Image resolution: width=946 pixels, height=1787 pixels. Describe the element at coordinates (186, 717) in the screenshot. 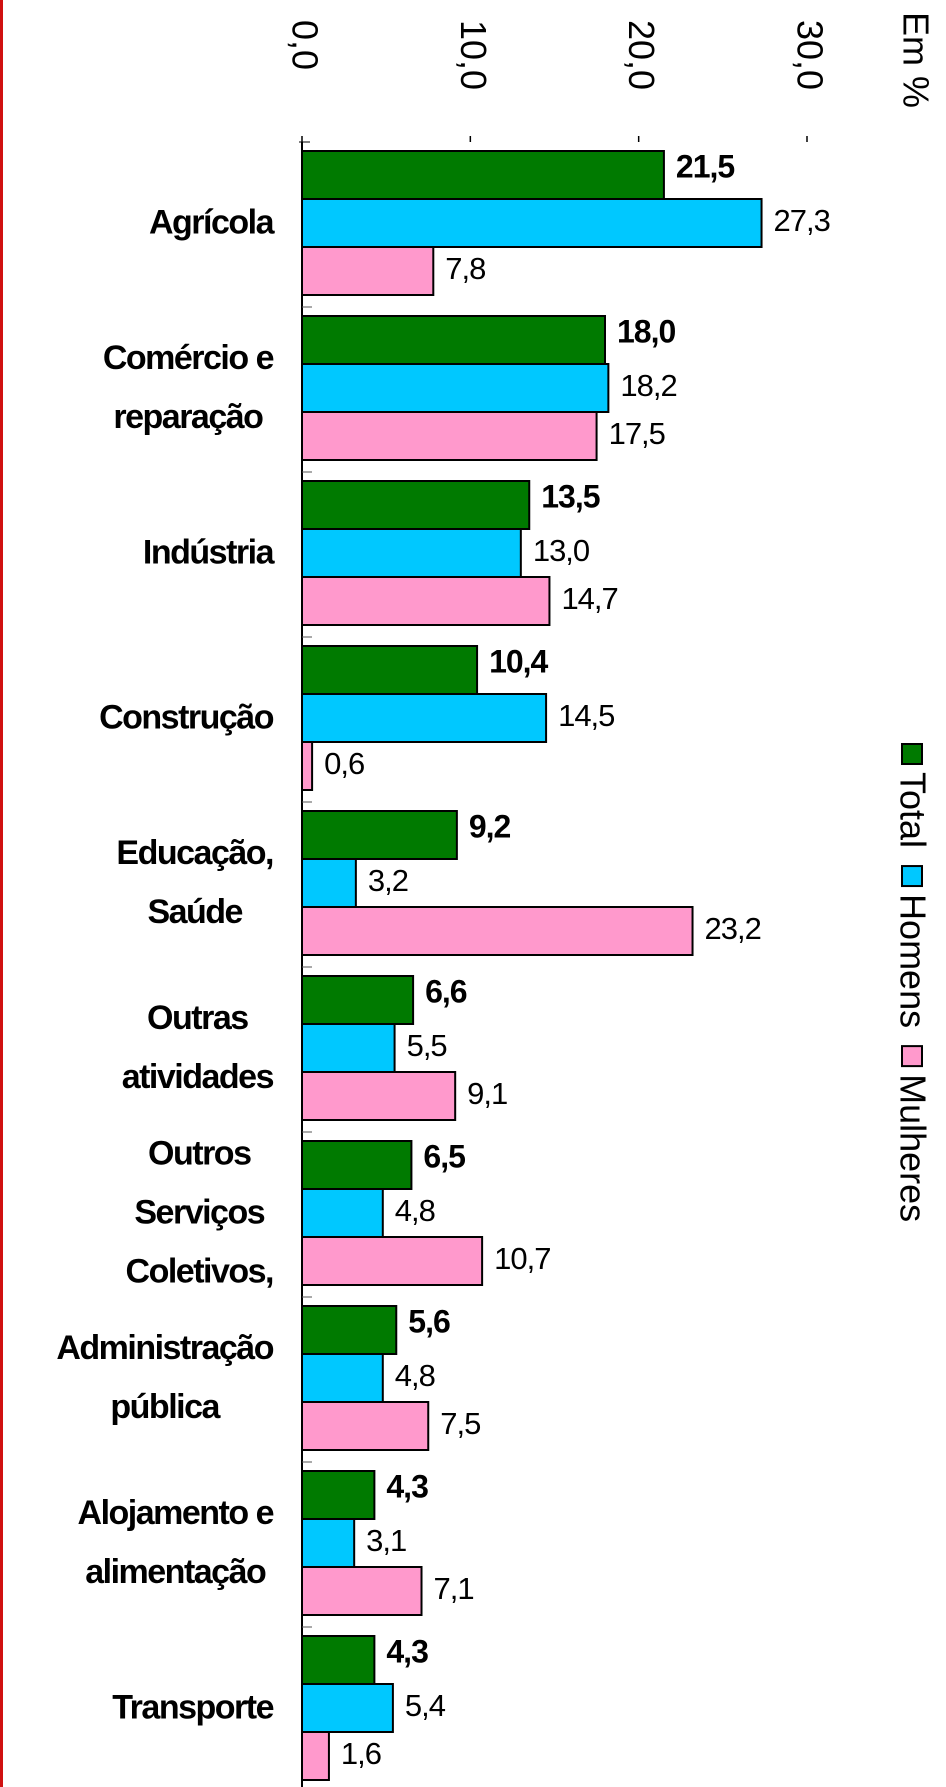

I see `category-label: Construção` at that location.